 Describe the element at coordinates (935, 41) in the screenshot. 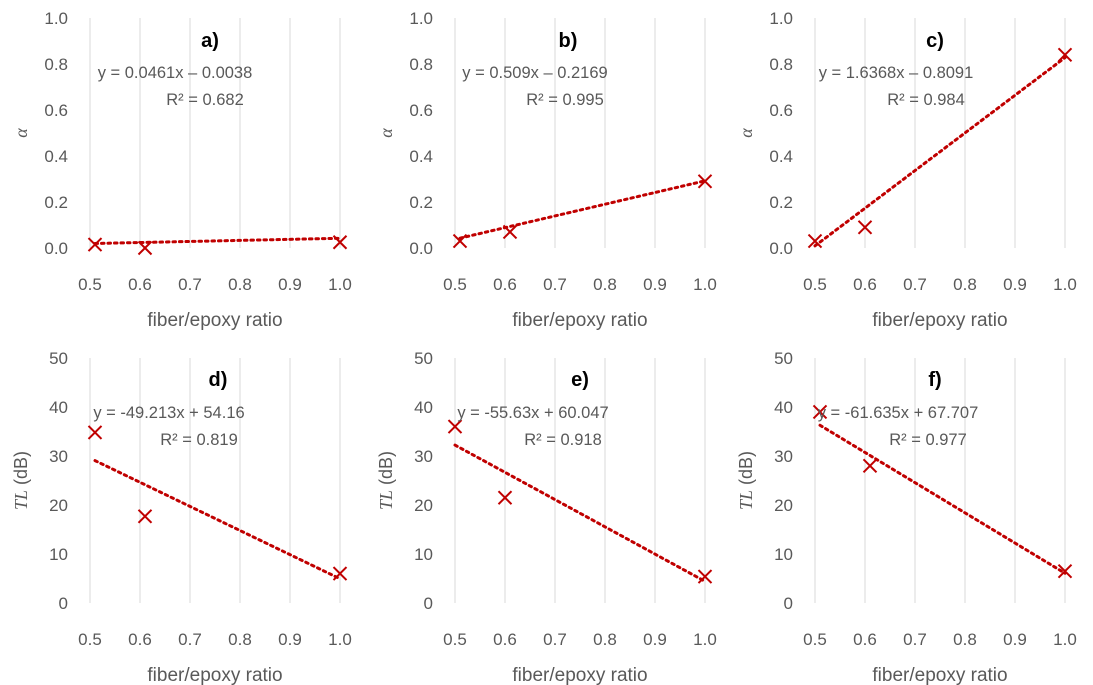

I see `panel-label: c)` at that location.